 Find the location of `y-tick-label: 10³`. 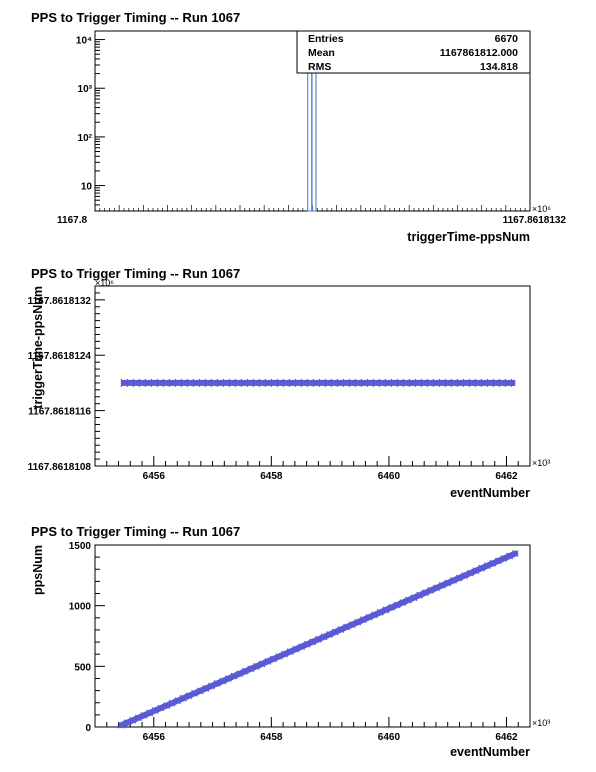

y-tick-label: 10³ is located at coordinates (85, 89).